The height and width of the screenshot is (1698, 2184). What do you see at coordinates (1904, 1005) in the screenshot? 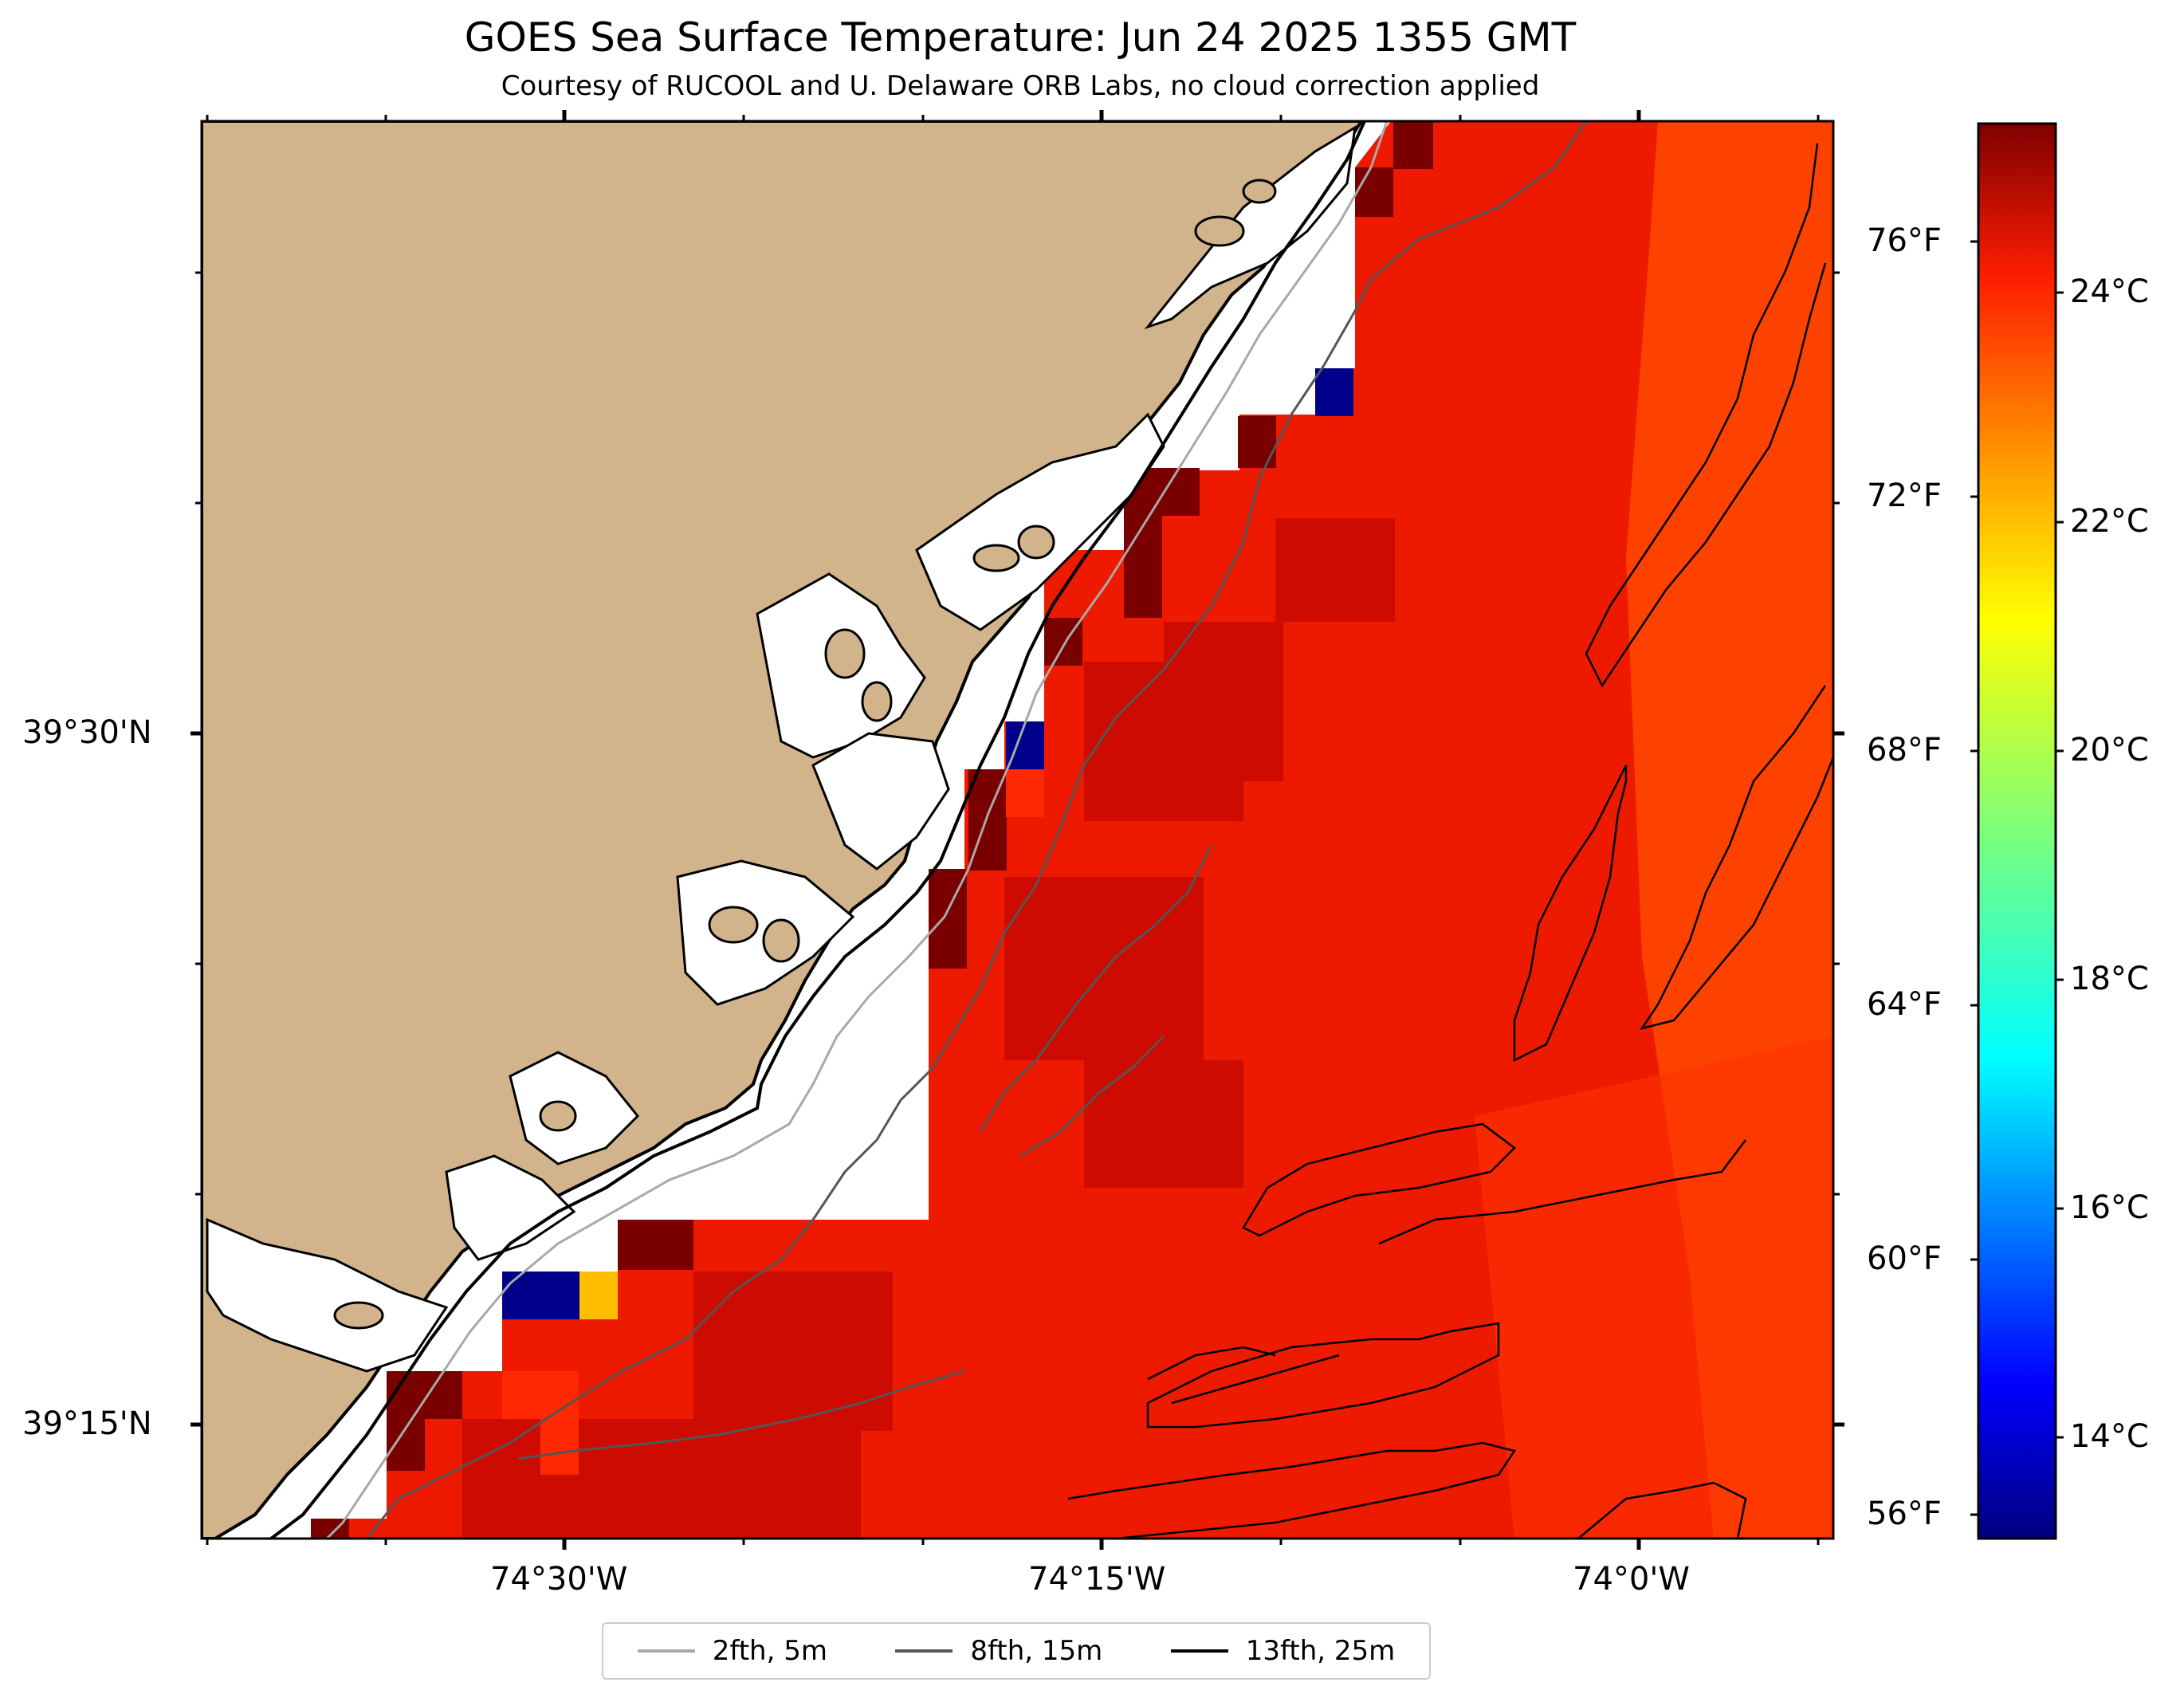
I see `colorbar-f-label: 64°F` at bounding box center [1904, 1005].